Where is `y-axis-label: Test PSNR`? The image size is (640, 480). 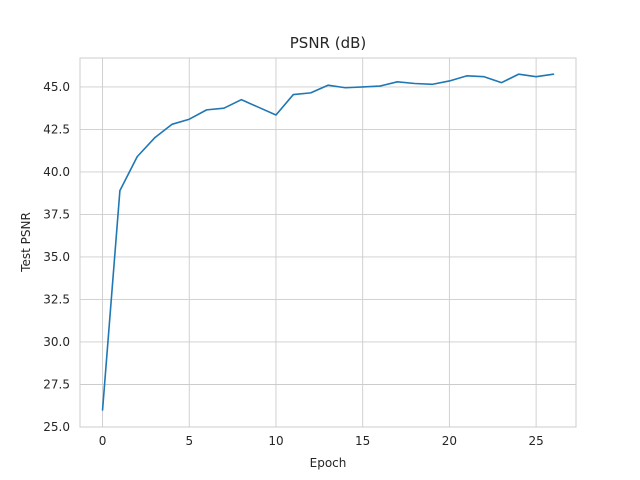
y-axis-label: Test PSNR is located at coordinates (26, 242).